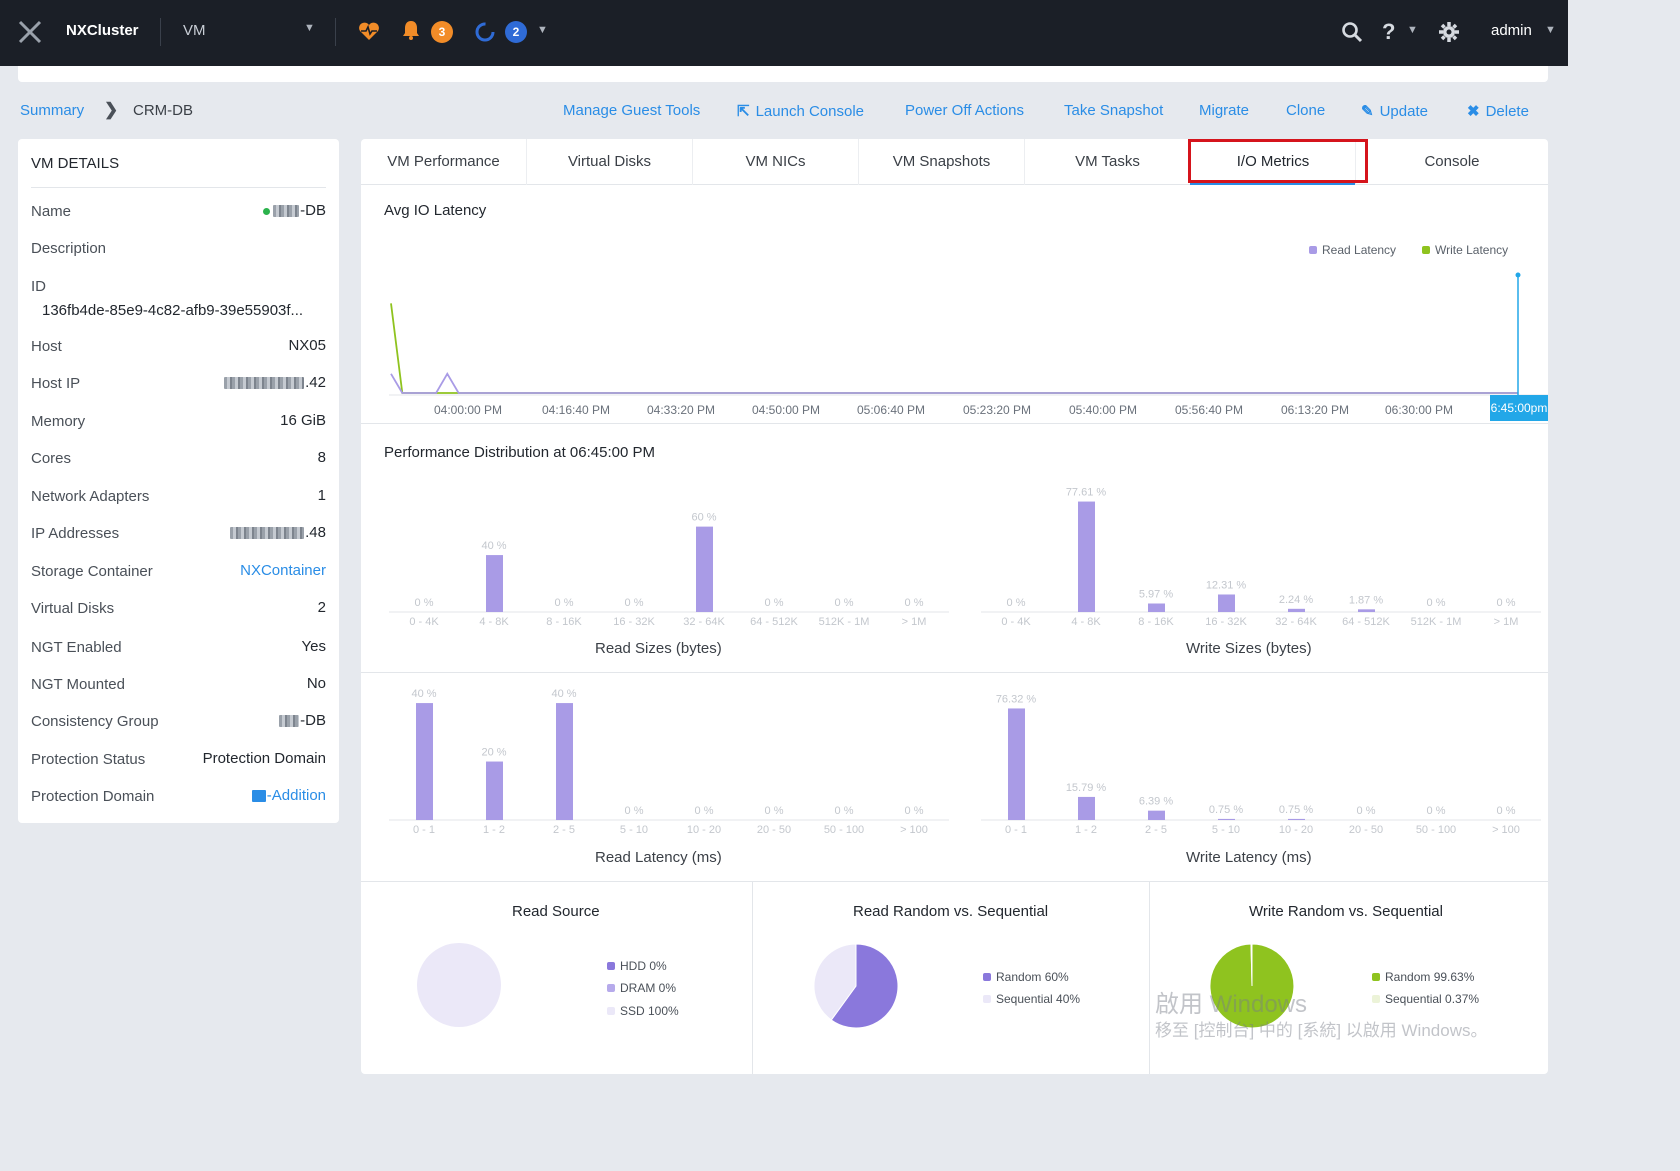 The image size is (1680, 1171). I want to click on launch-console-button: ⇱ Launch Console, so click(800, 111).